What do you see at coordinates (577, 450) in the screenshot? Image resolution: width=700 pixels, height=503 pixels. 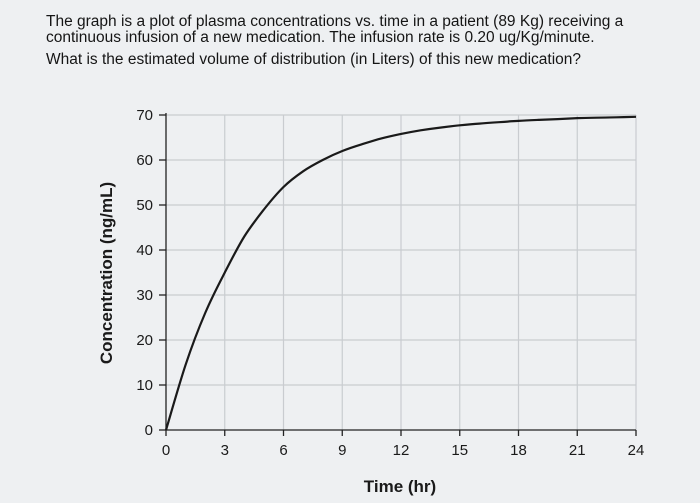 I see `x-tick-label: 21` at bounding box center [577, 450].